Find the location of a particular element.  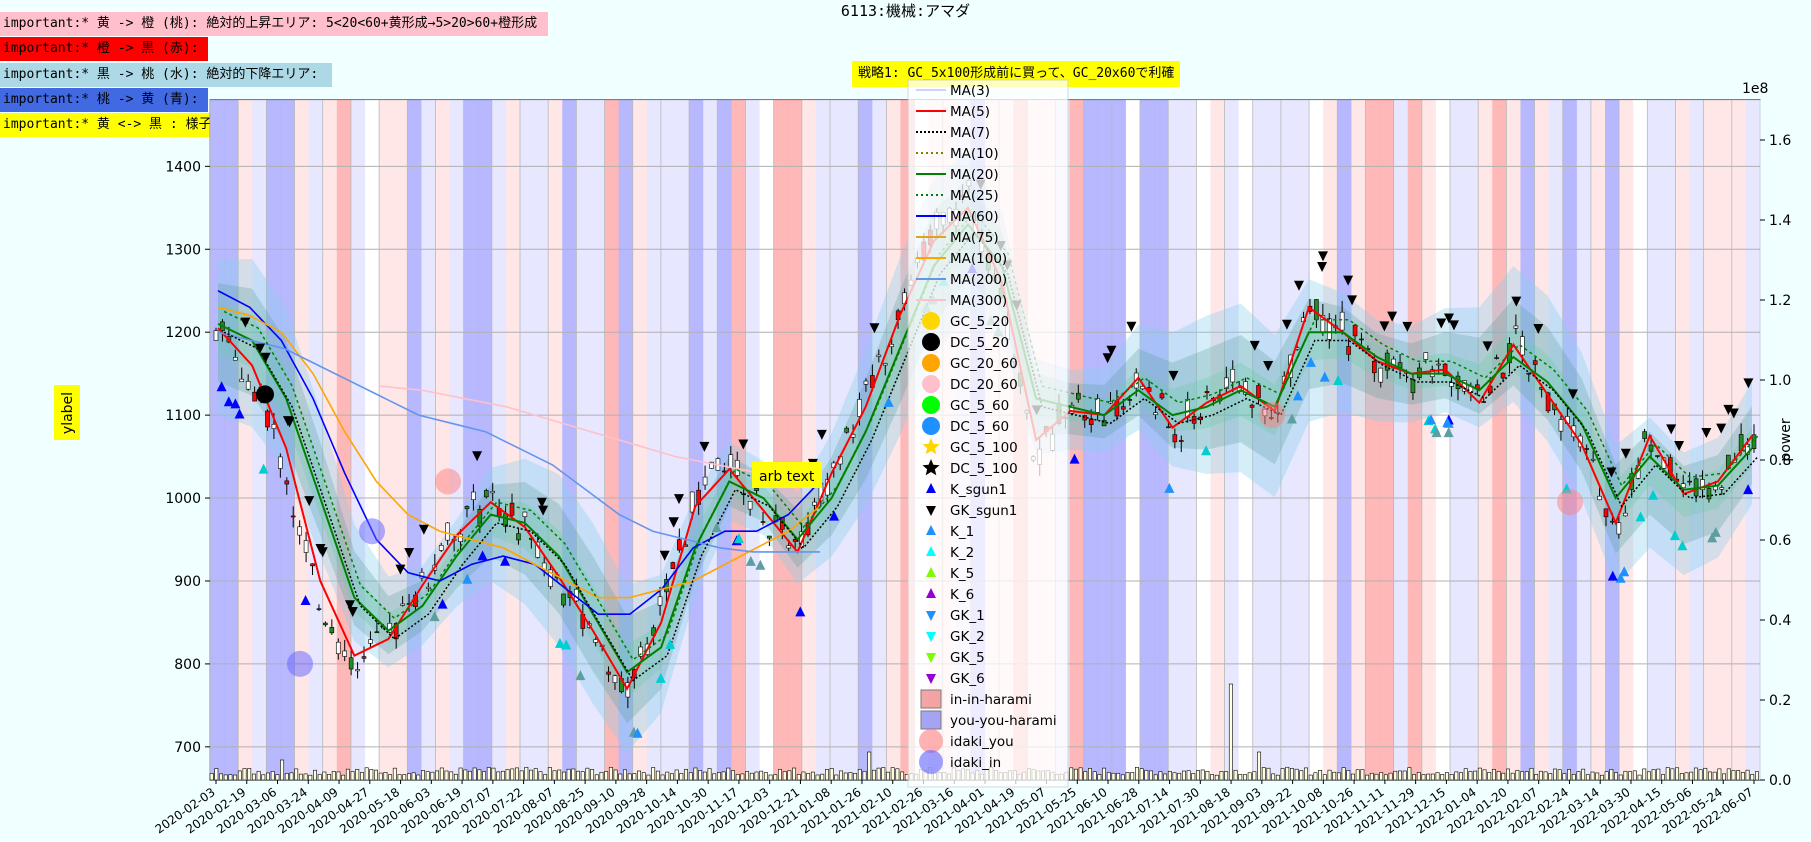

legend-label: DC_20_60 is located at coordinates (984, 385).